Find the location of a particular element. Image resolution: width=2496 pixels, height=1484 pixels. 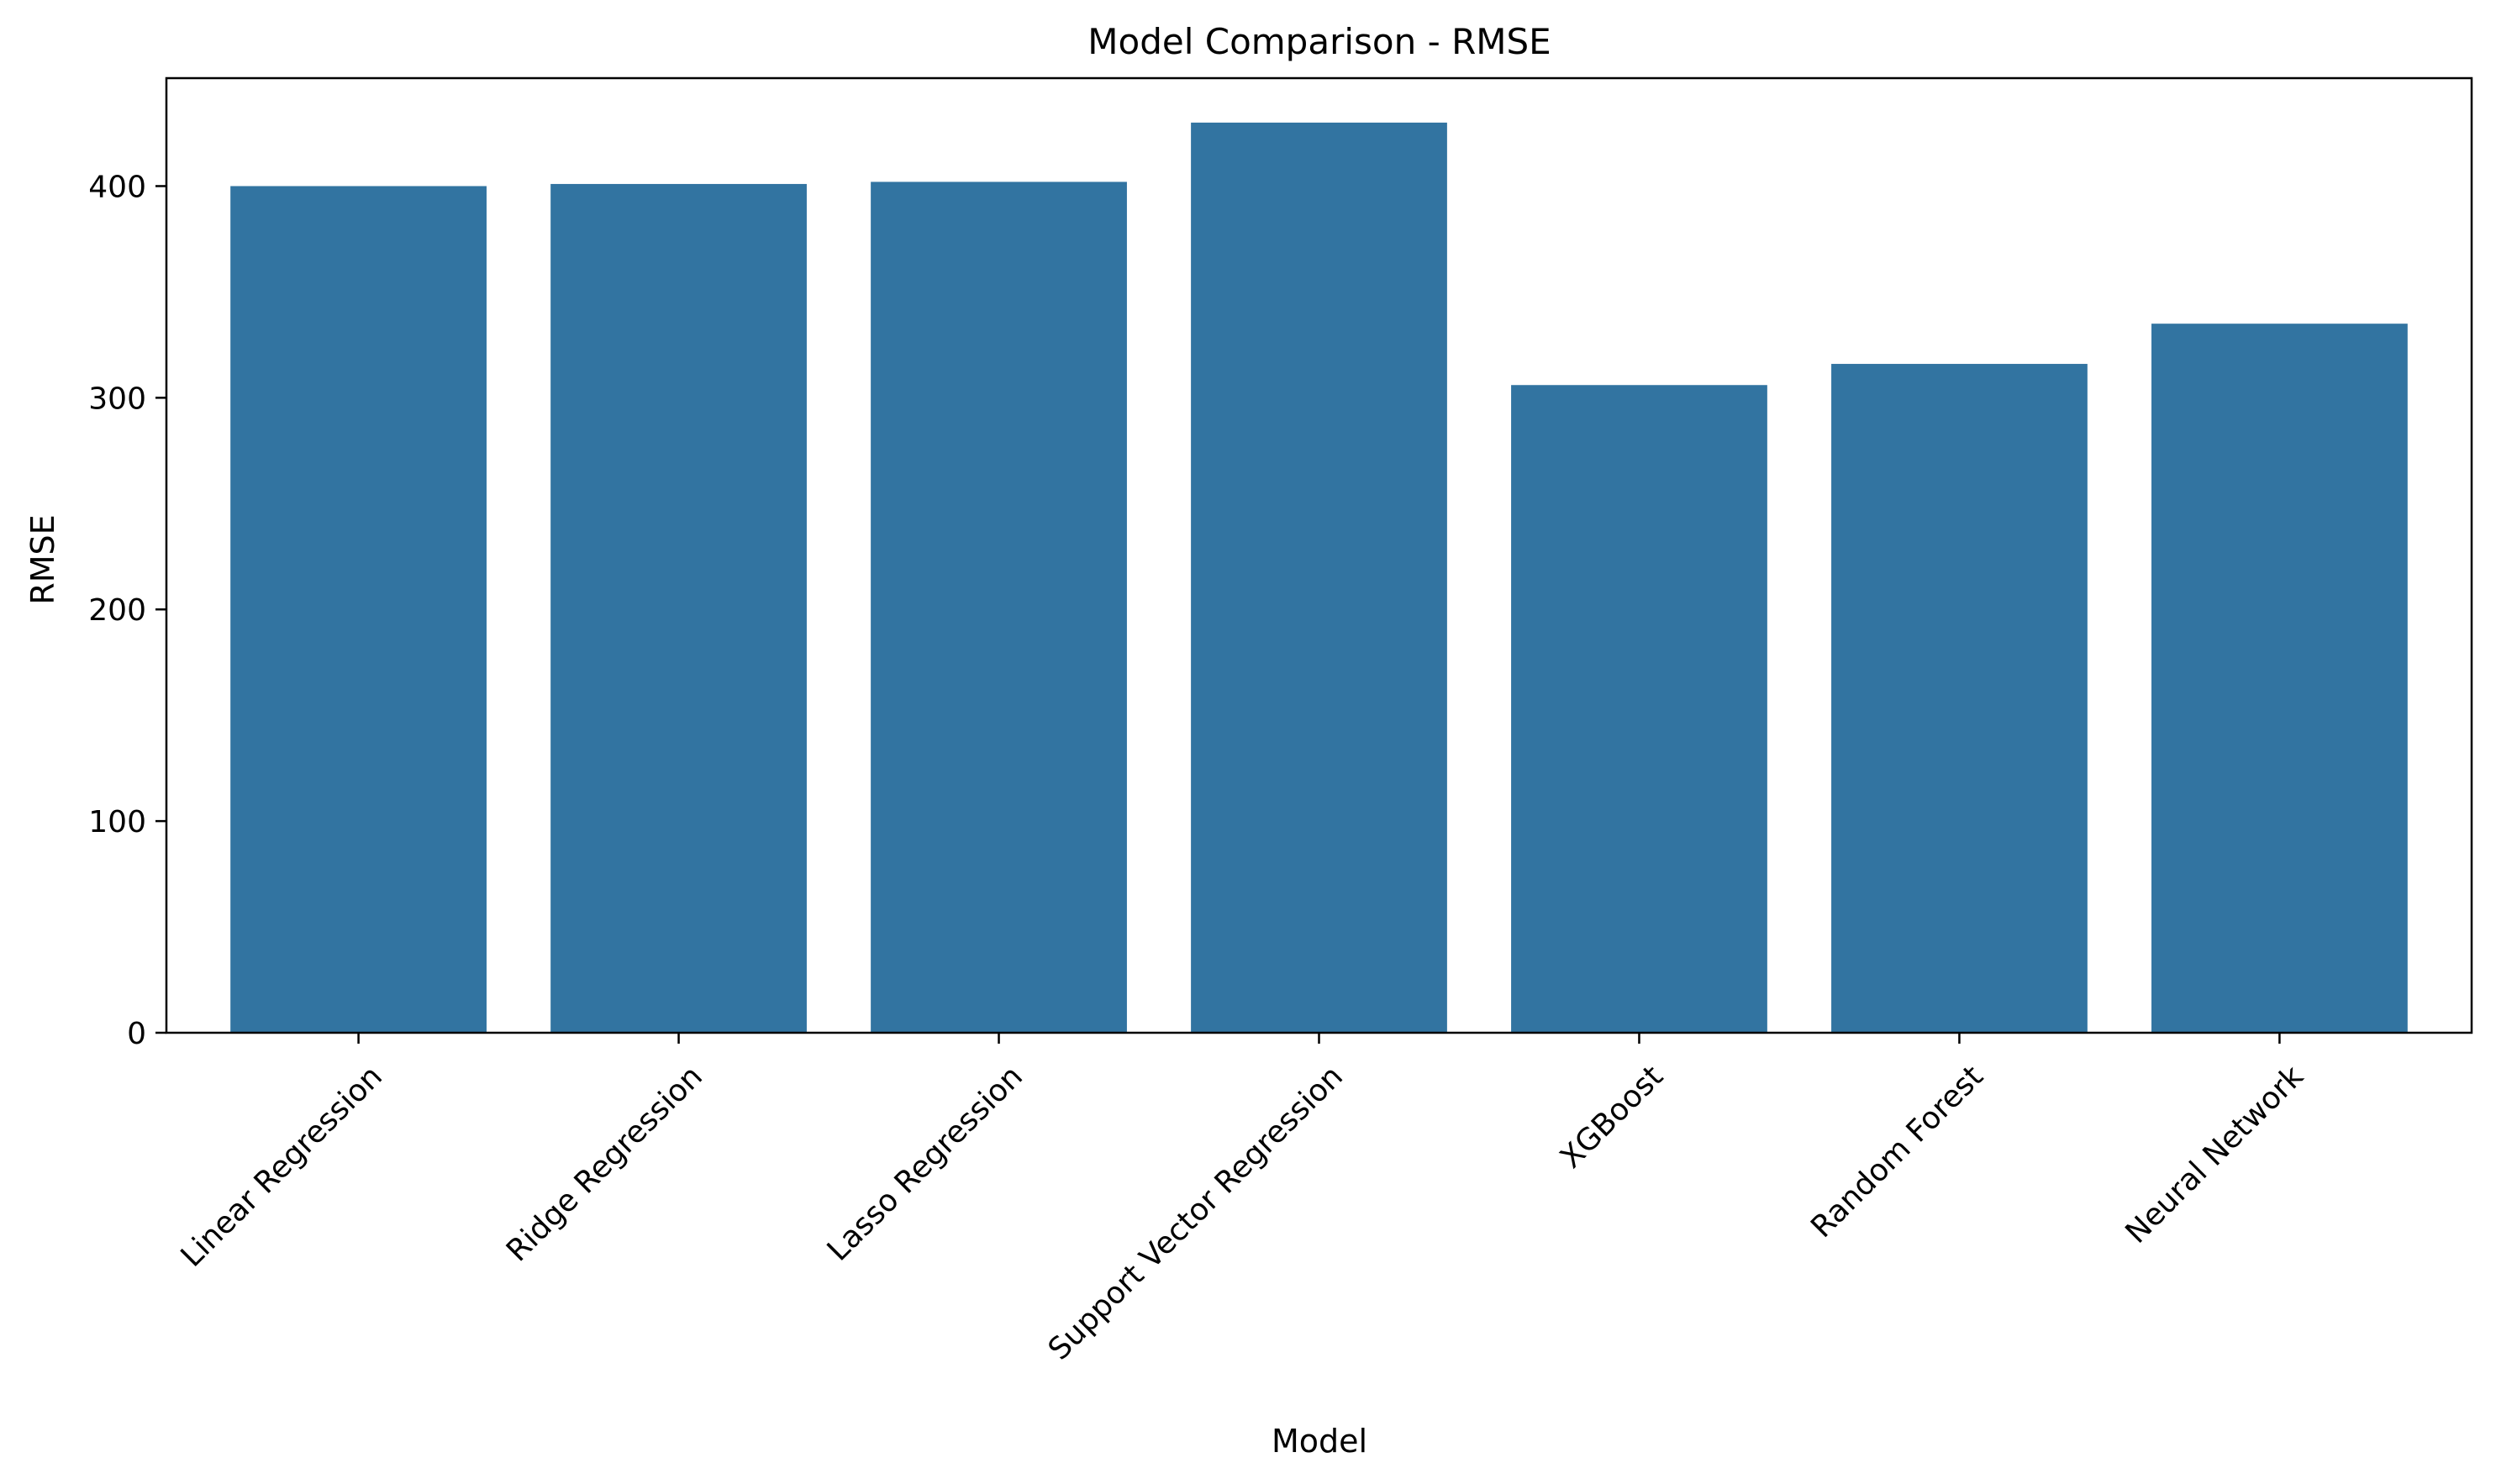

y-tick-label: 0 is located at coordinates (136, 1034).